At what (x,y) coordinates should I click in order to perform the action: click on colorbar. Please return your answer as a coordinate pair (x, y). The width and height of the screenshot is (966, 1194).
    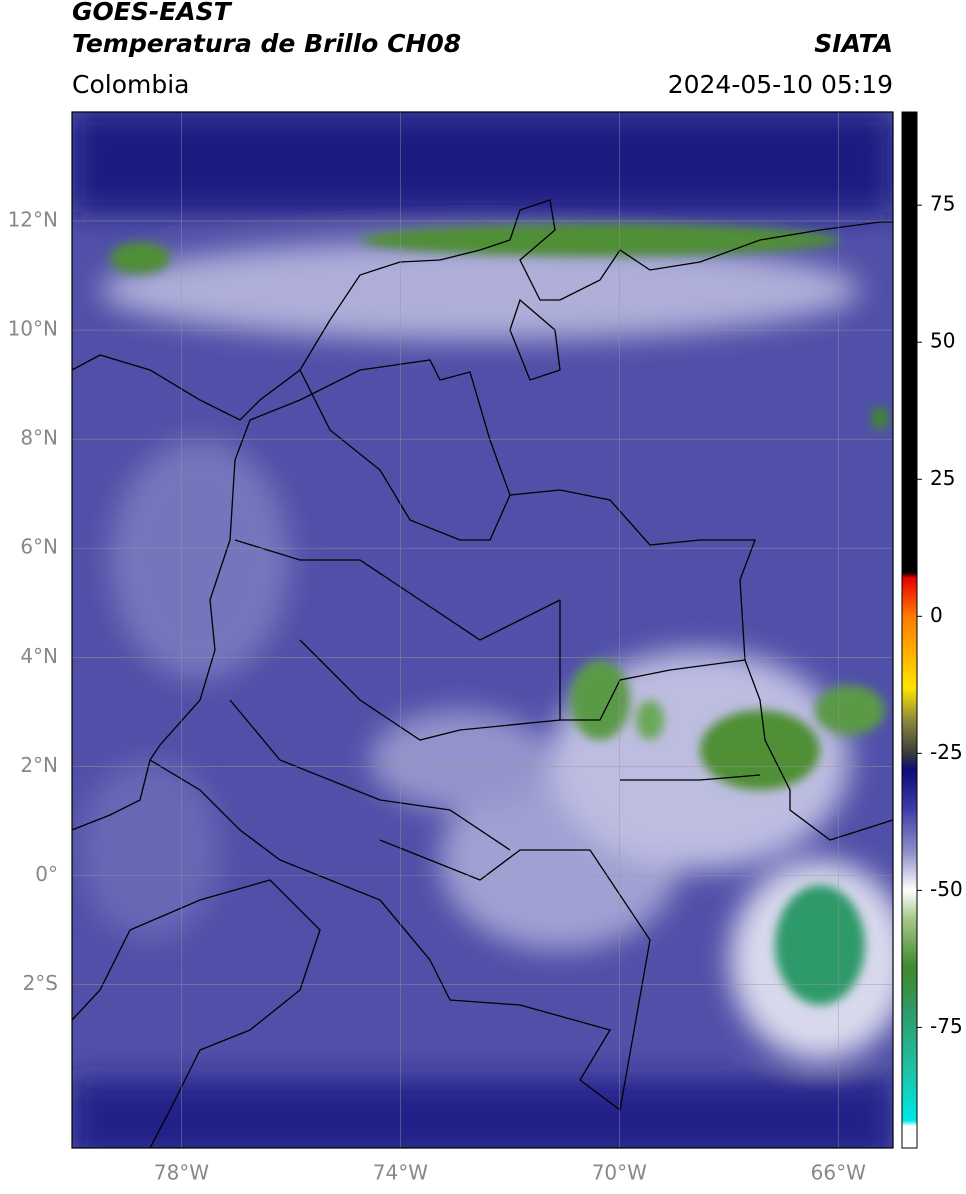
    Looking at the image, I should click on (909, 630).